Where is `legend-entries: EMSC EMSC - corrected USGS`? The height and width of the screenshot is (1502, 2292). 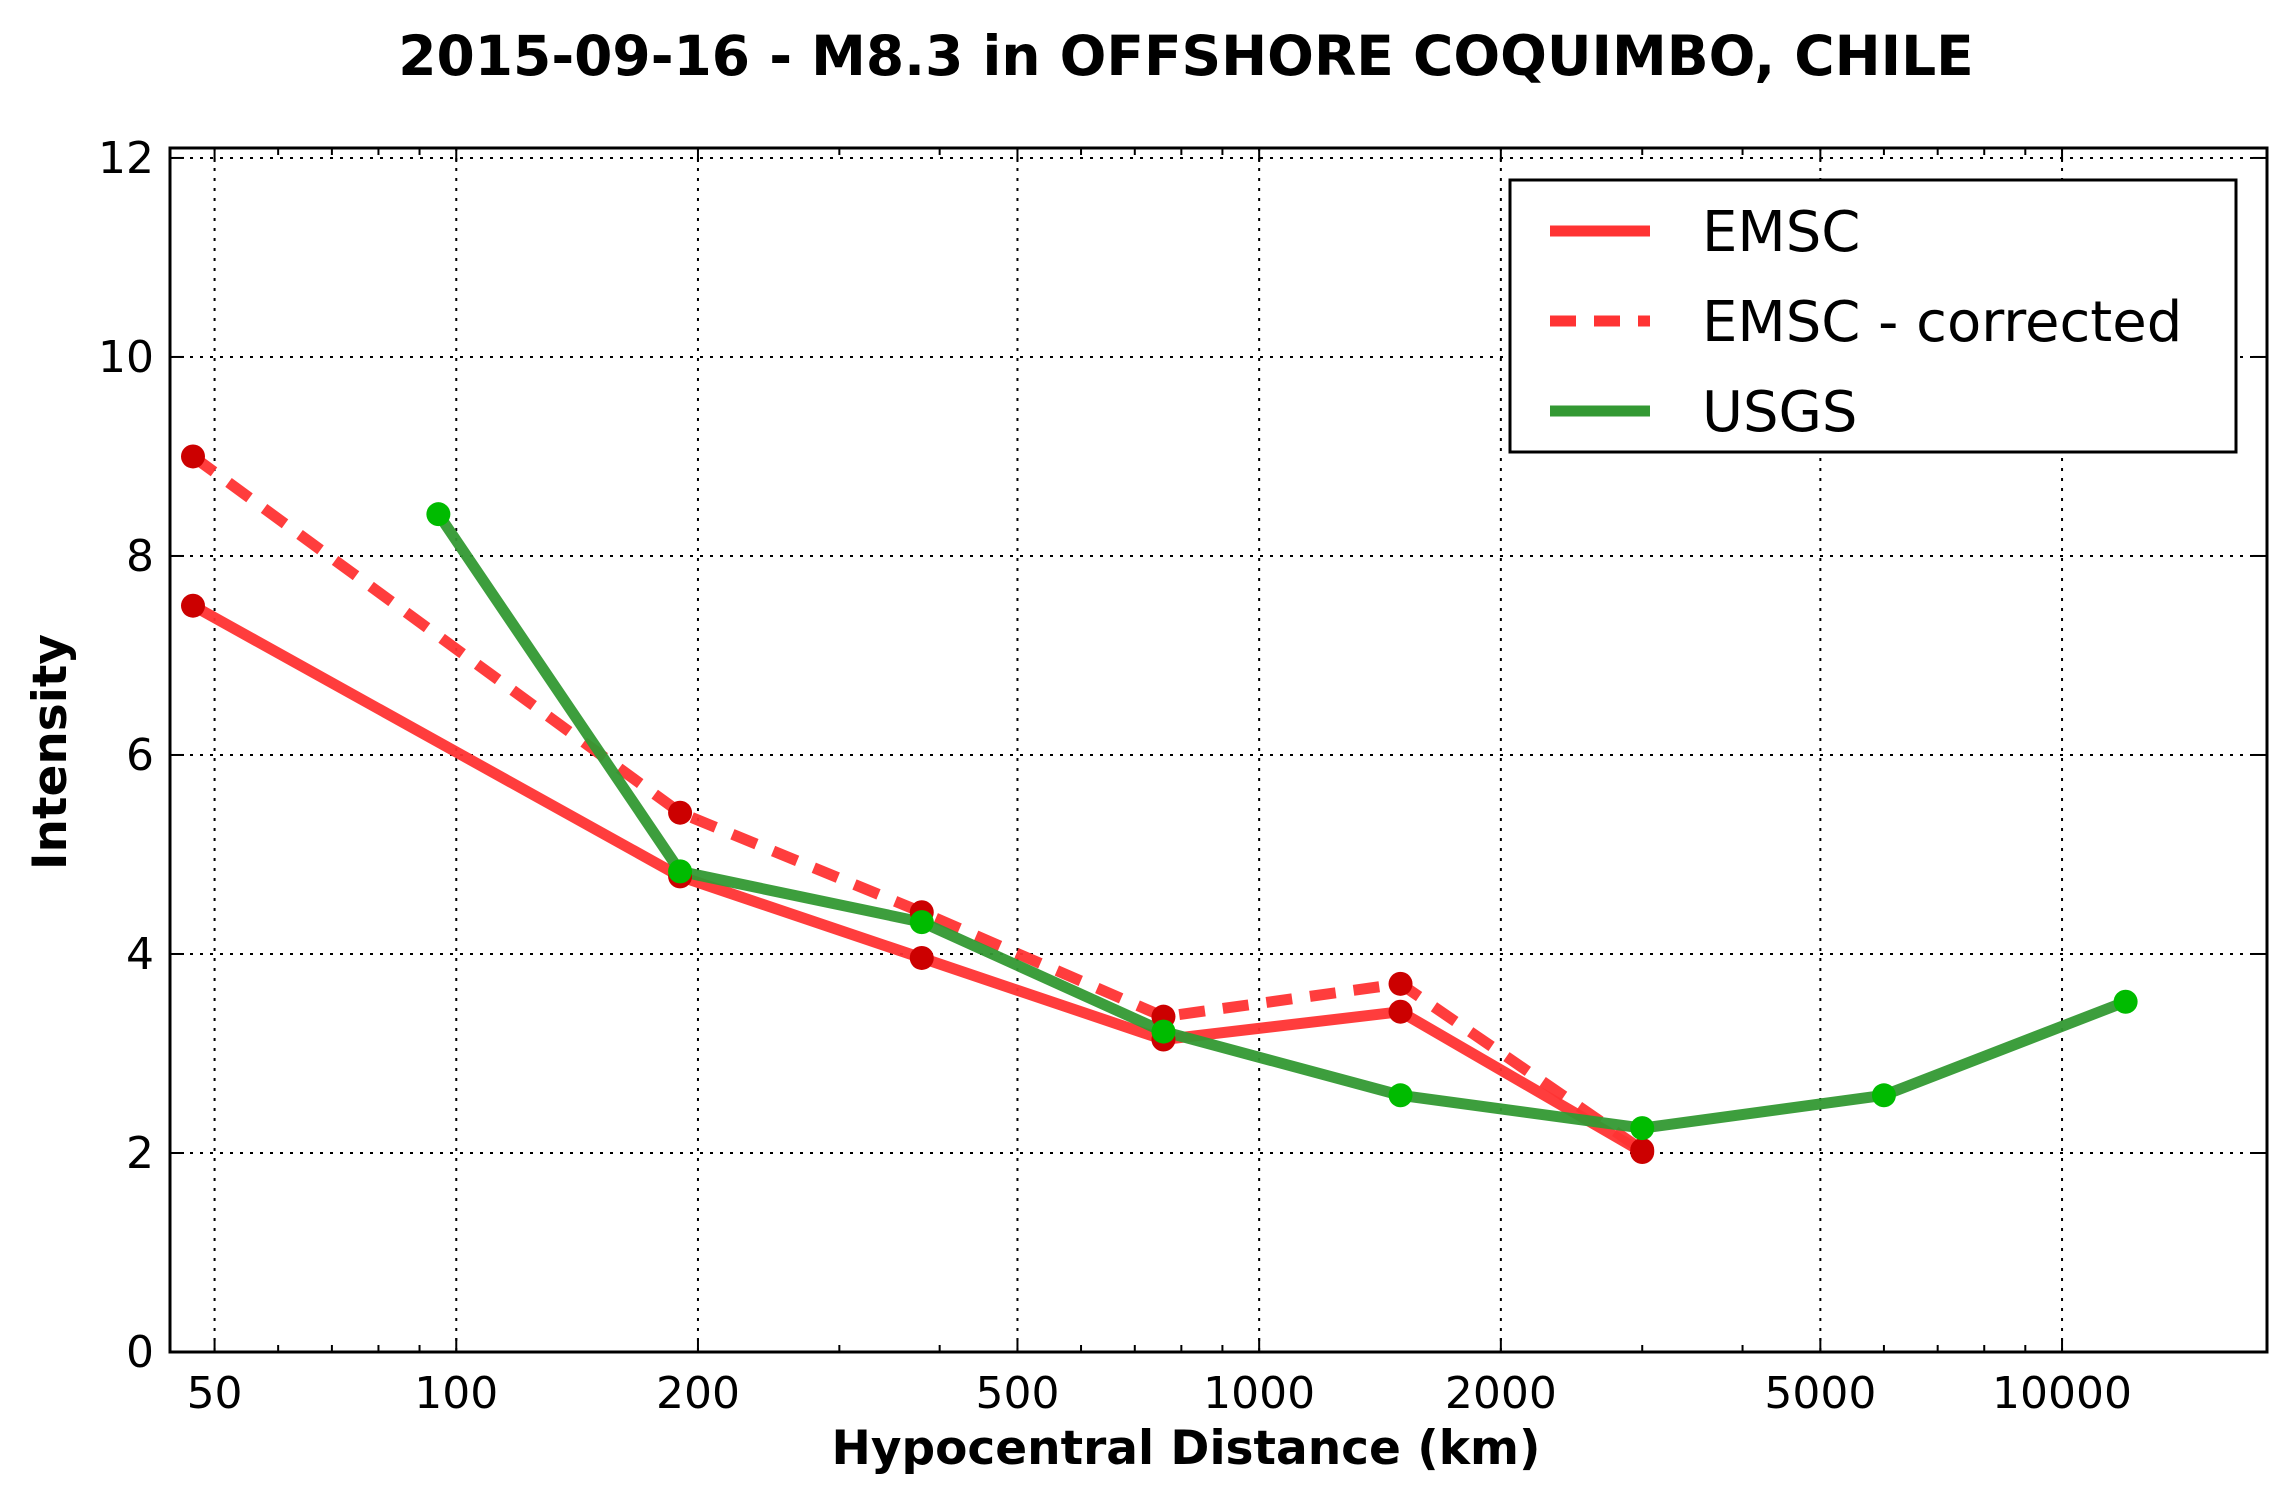
legend-entries: EMSC EMSC - corrected USGS is located at coordinates (1866, 322).